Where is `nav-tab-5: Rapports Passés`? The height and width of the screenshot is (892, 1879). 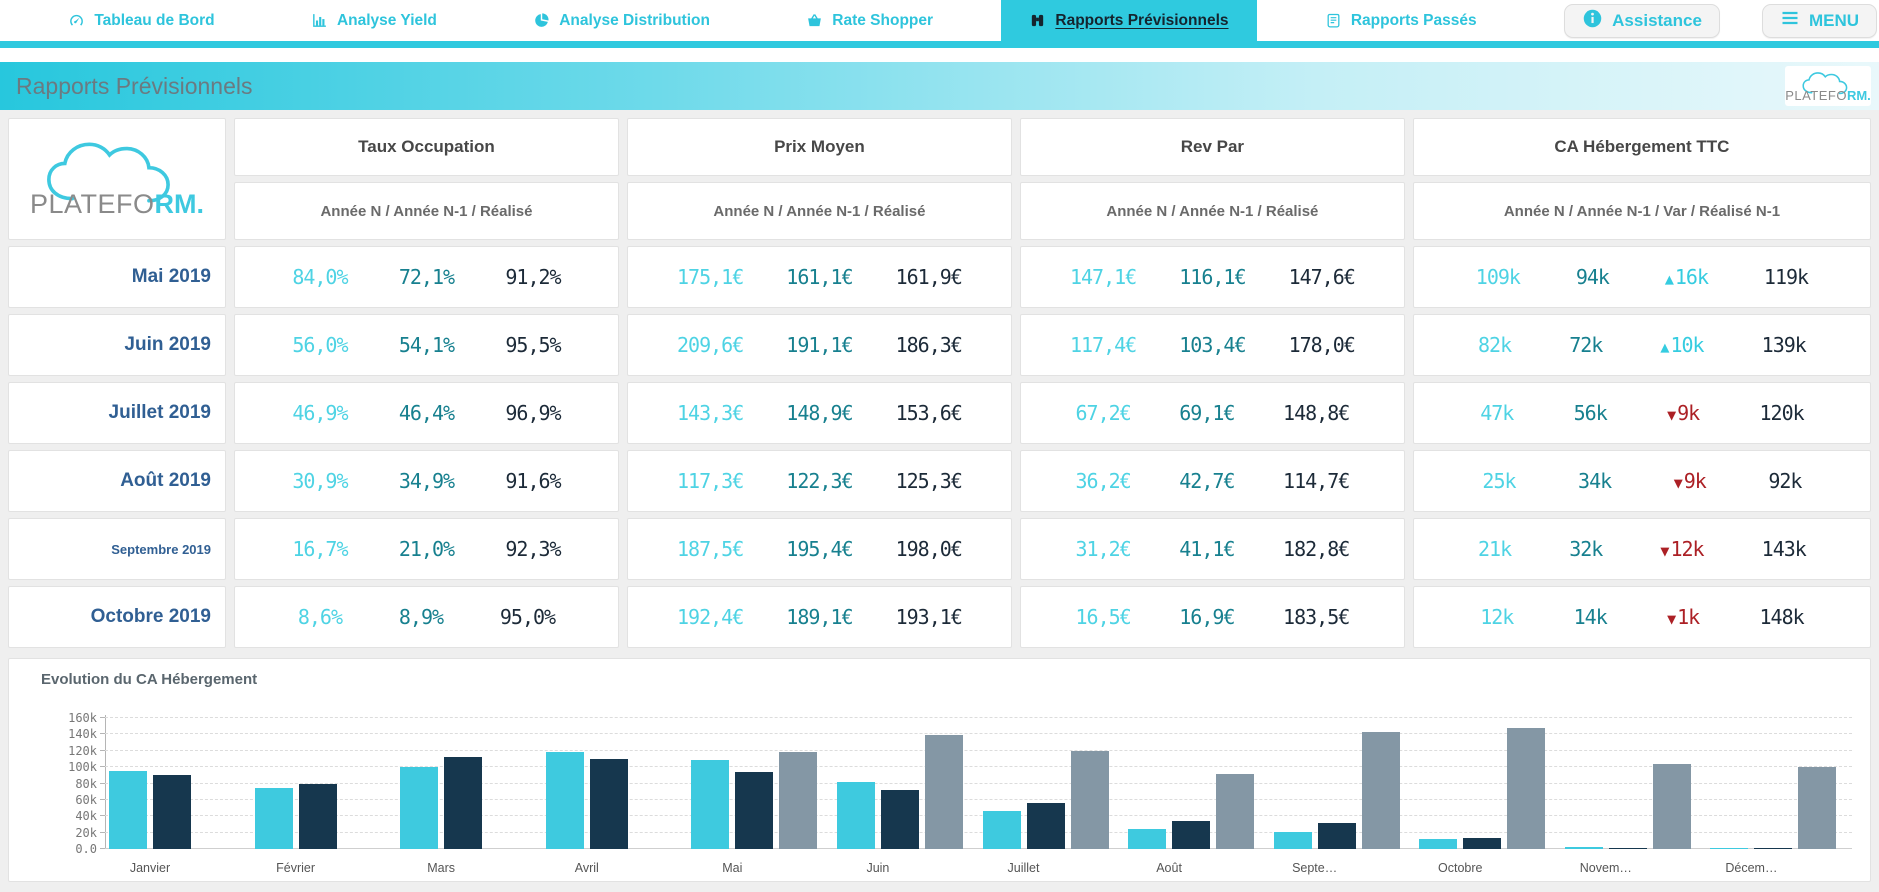 nav-tab-5: Rapports Passés is located at coordinates (1401, 24).